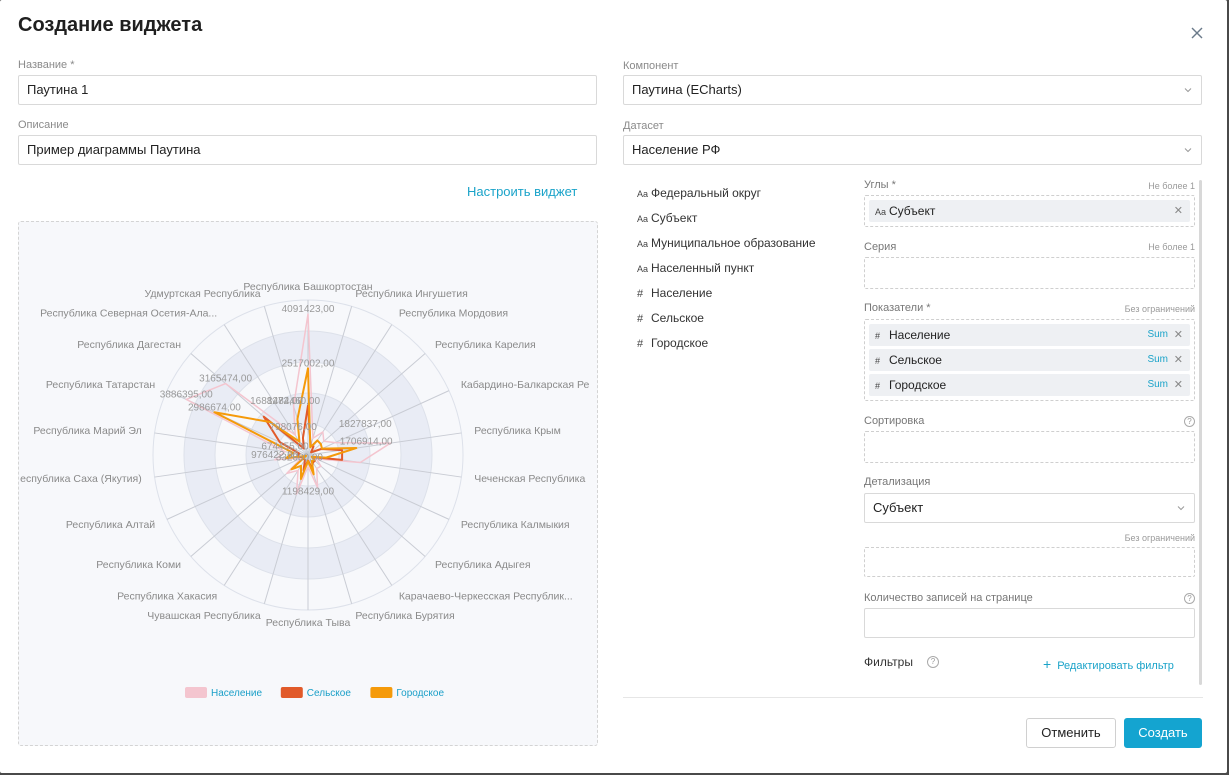 This screenshot has height=775, width=1229. I want to click on legend-swatch, so click(196, 692).